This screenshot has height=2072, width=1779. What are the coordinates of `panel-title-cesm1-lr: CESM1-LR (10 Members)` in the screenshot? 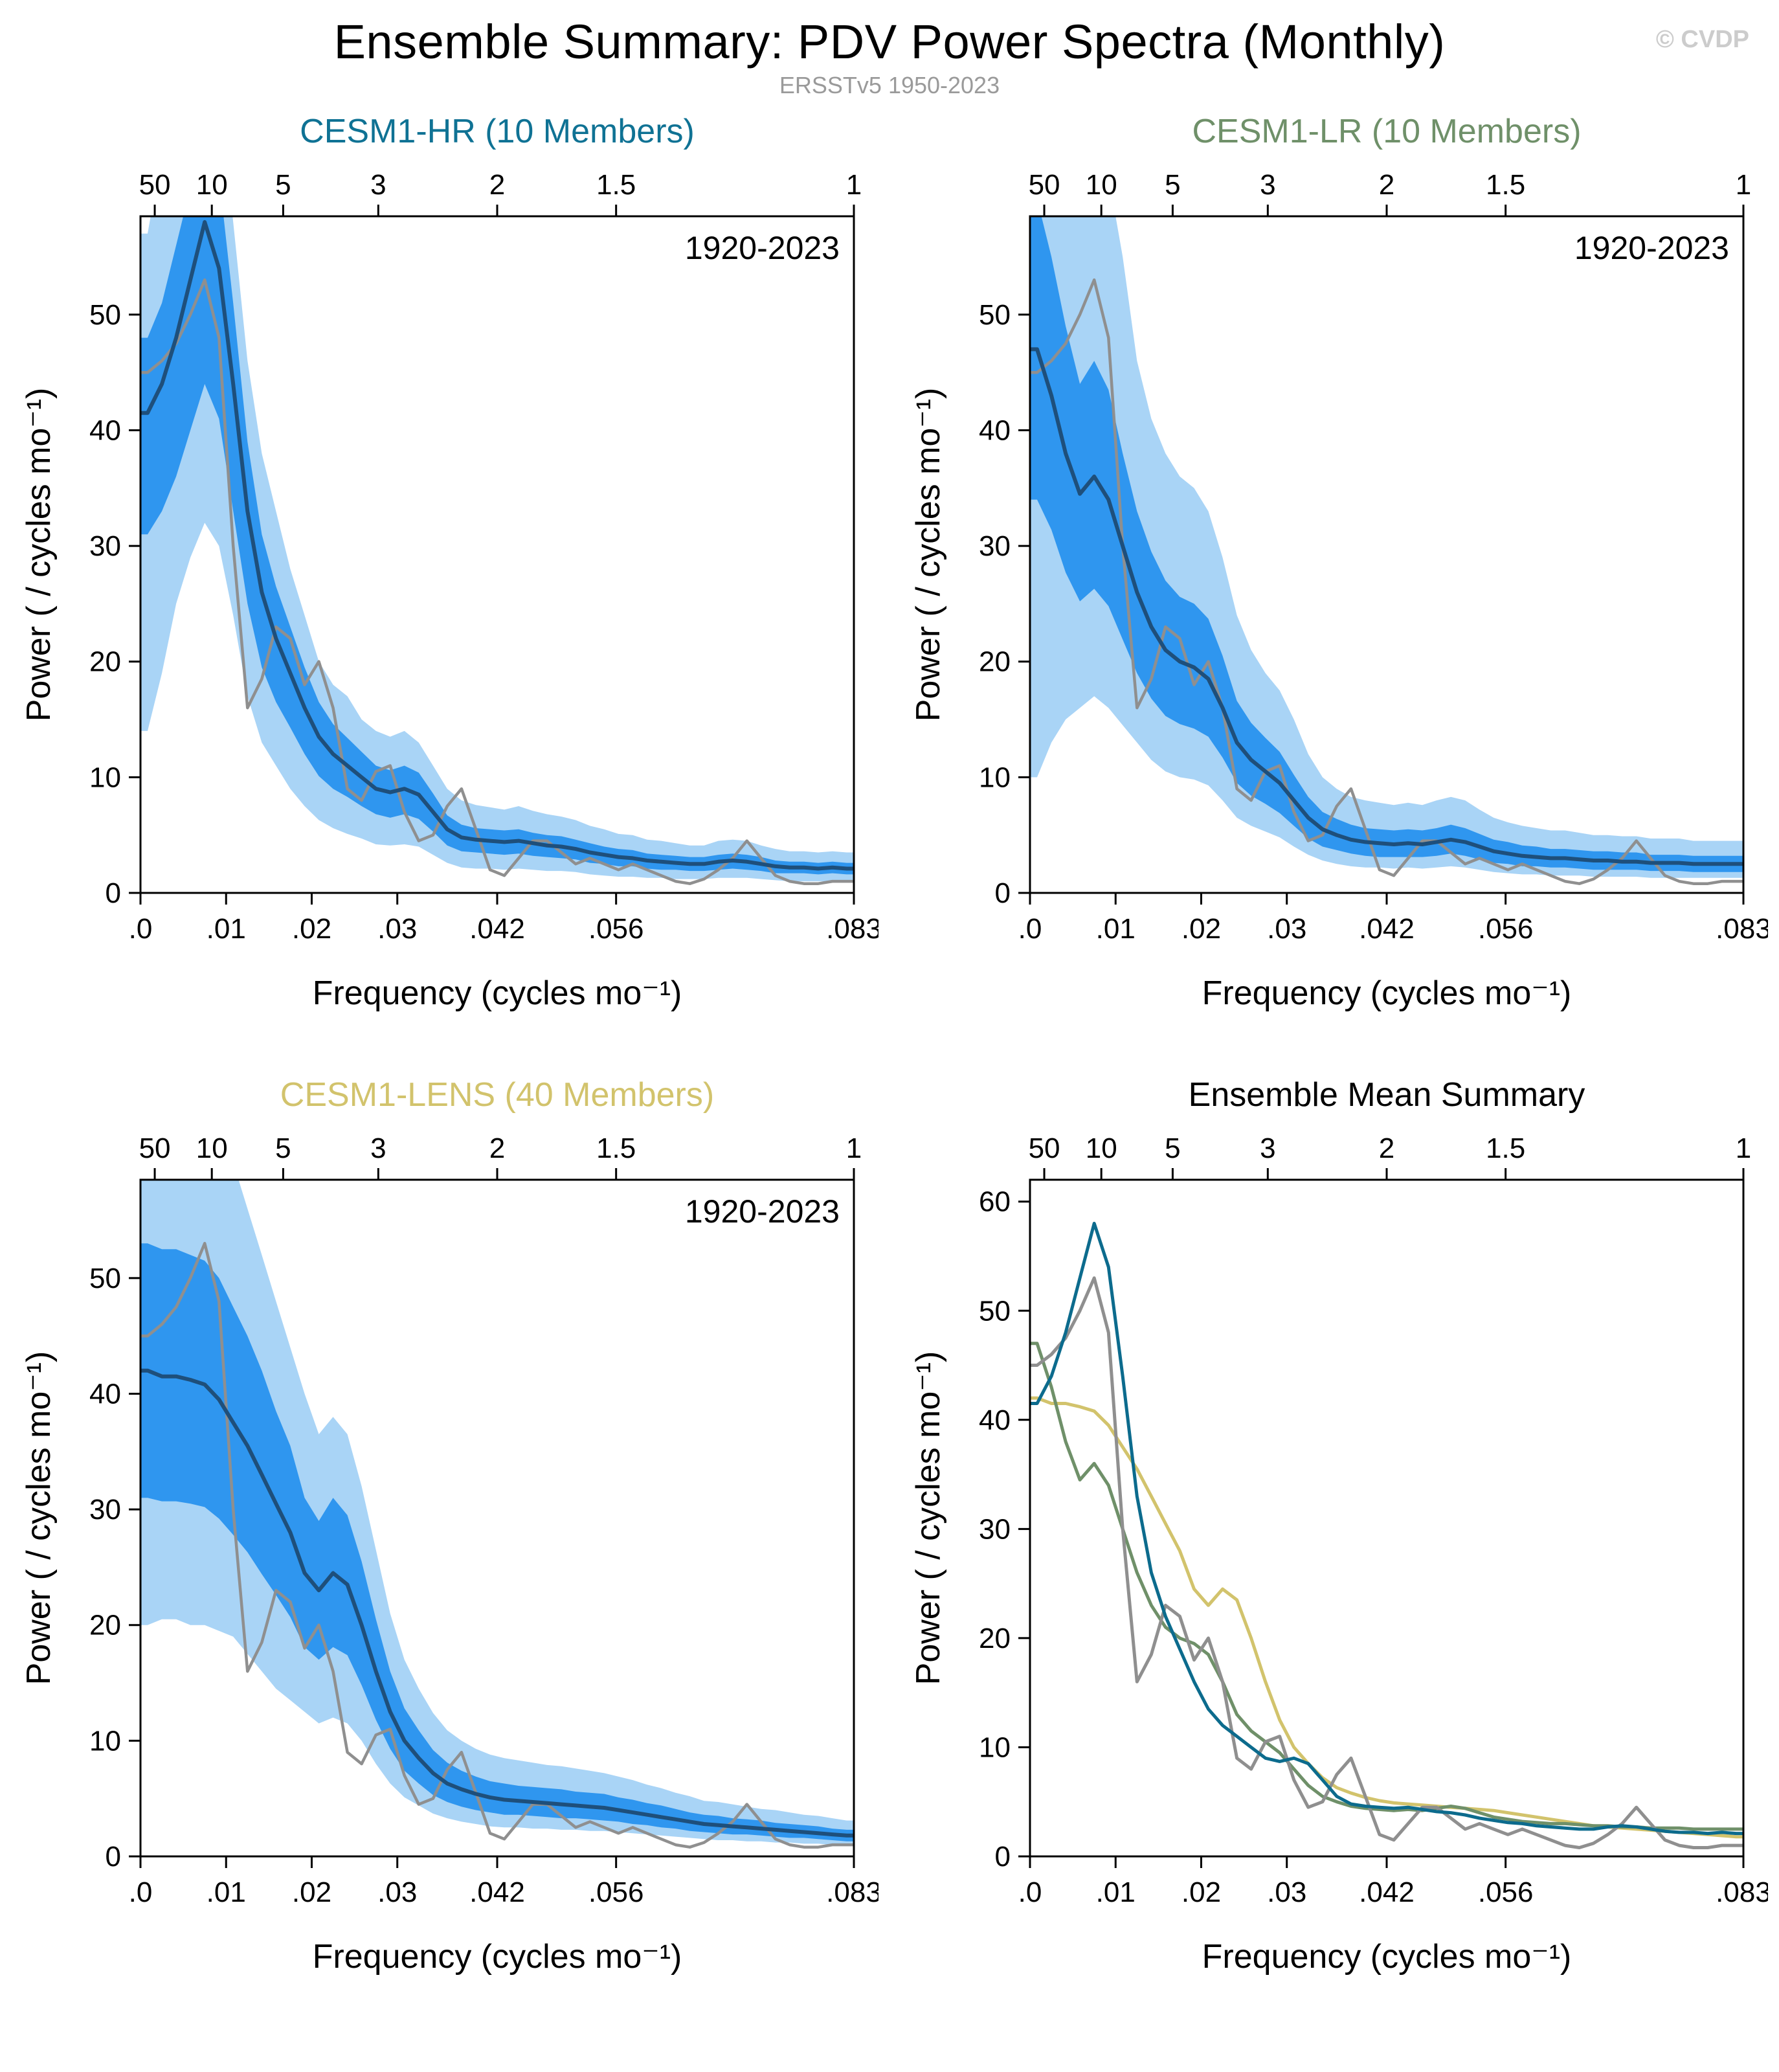 It's located at (1387, 131).